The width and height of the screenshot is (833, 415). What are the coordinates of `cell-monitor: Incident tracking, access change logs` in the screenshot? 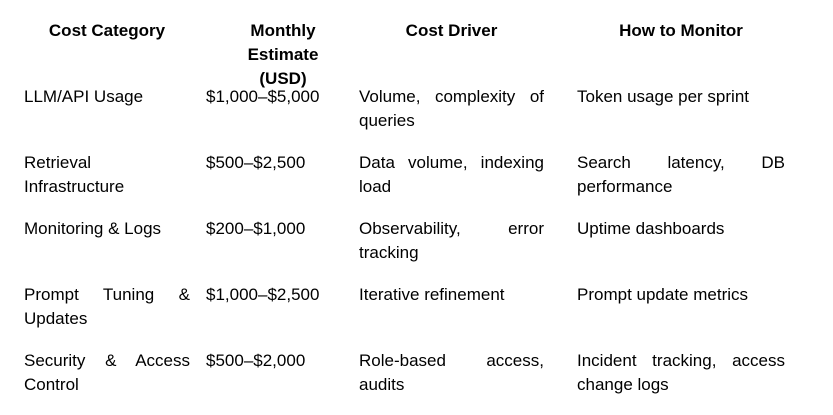 It's located at (681, 372).